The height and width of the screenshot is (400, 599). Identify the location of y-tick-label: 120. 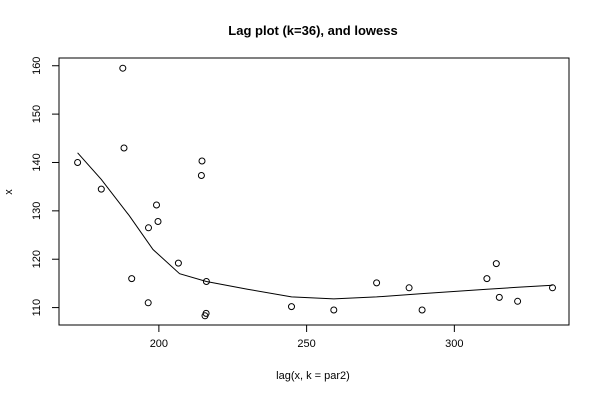
(37, 259).